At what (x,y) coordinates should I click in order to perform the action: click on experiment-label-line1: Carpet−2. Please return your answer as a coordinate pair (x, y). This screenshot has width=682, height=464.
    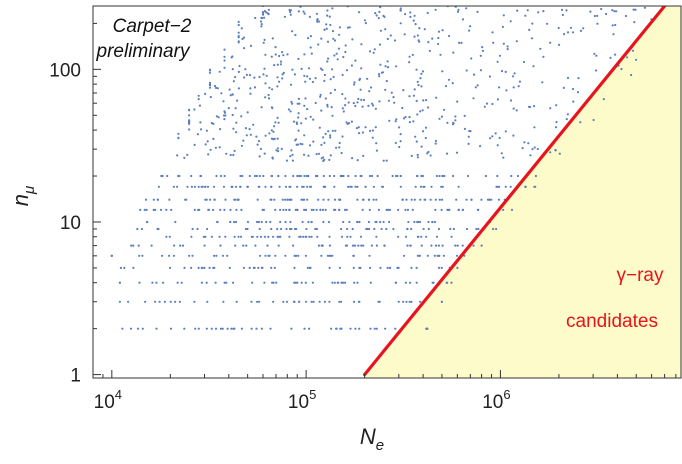
    Looking at the image, I should click on (152, 26).